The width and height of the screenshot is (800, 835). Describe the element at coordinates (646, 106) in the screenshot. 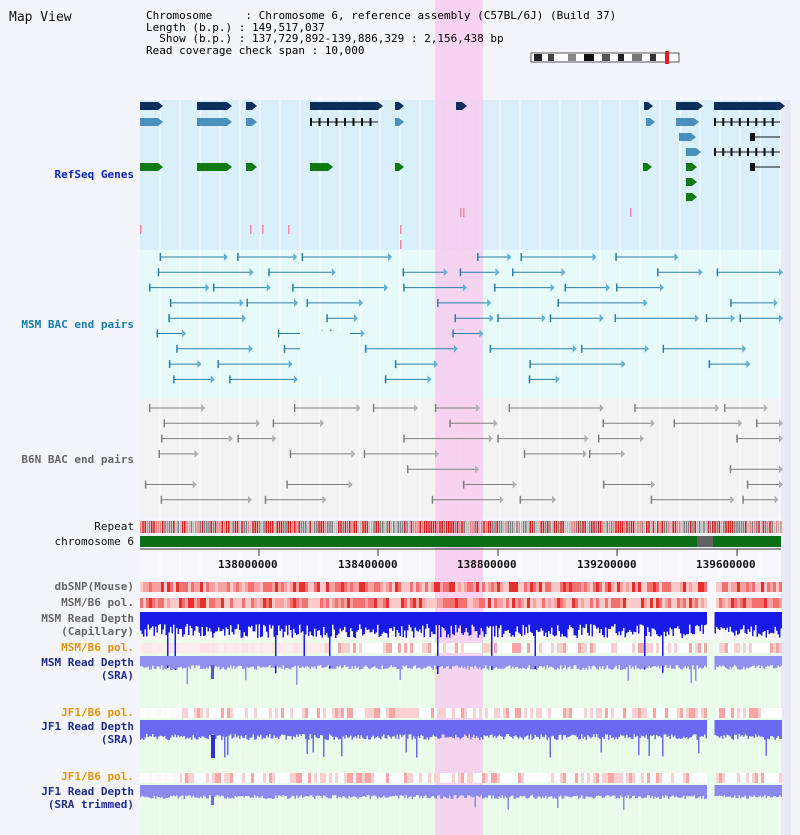

I see `gene-block` at that location.